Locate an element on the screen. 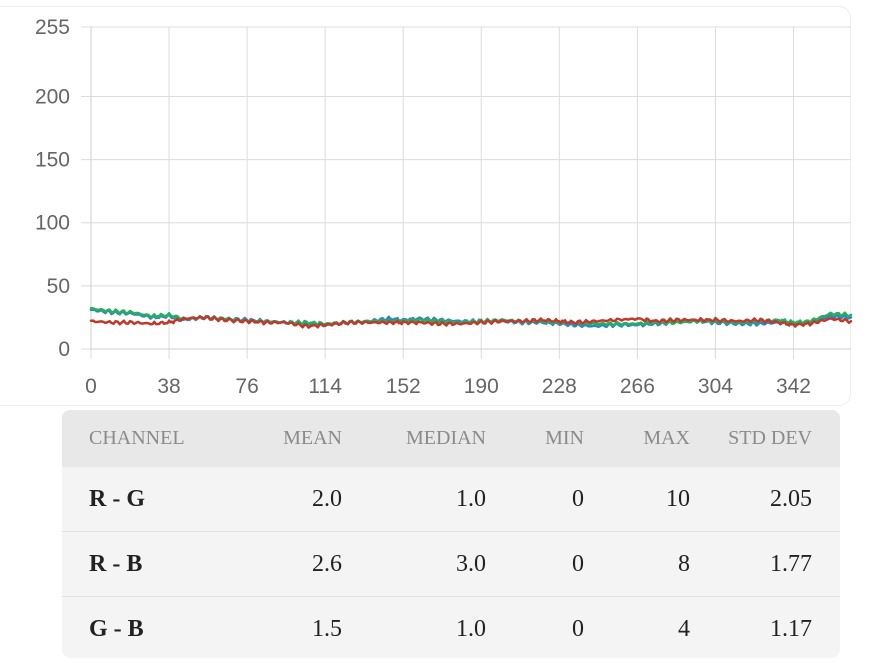 The height and width of the screenshot is (663, 883). cell-std-dev: 1.77 is located at coordinates (765, 564).